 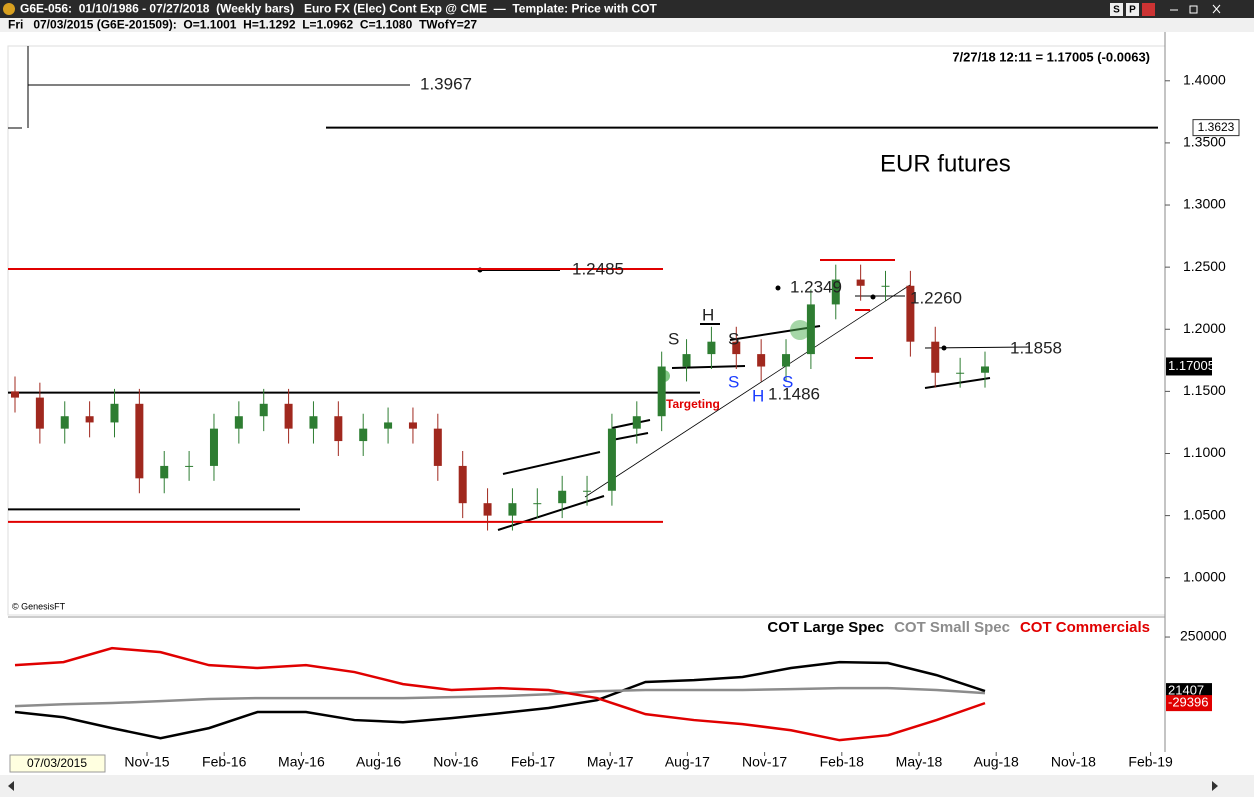 I want to click on x-tick-label: Aug-18, so click(x=996, y=762).